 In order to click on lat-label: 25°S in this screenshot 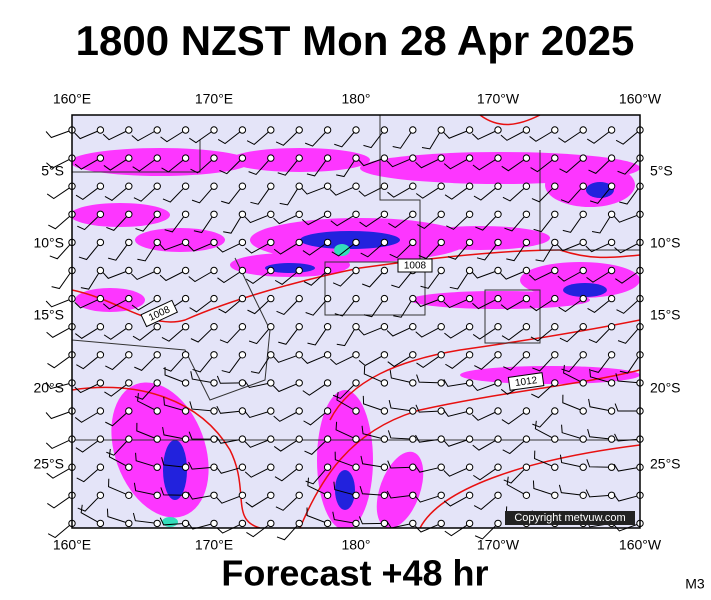, I will do `click(665, 464)`.